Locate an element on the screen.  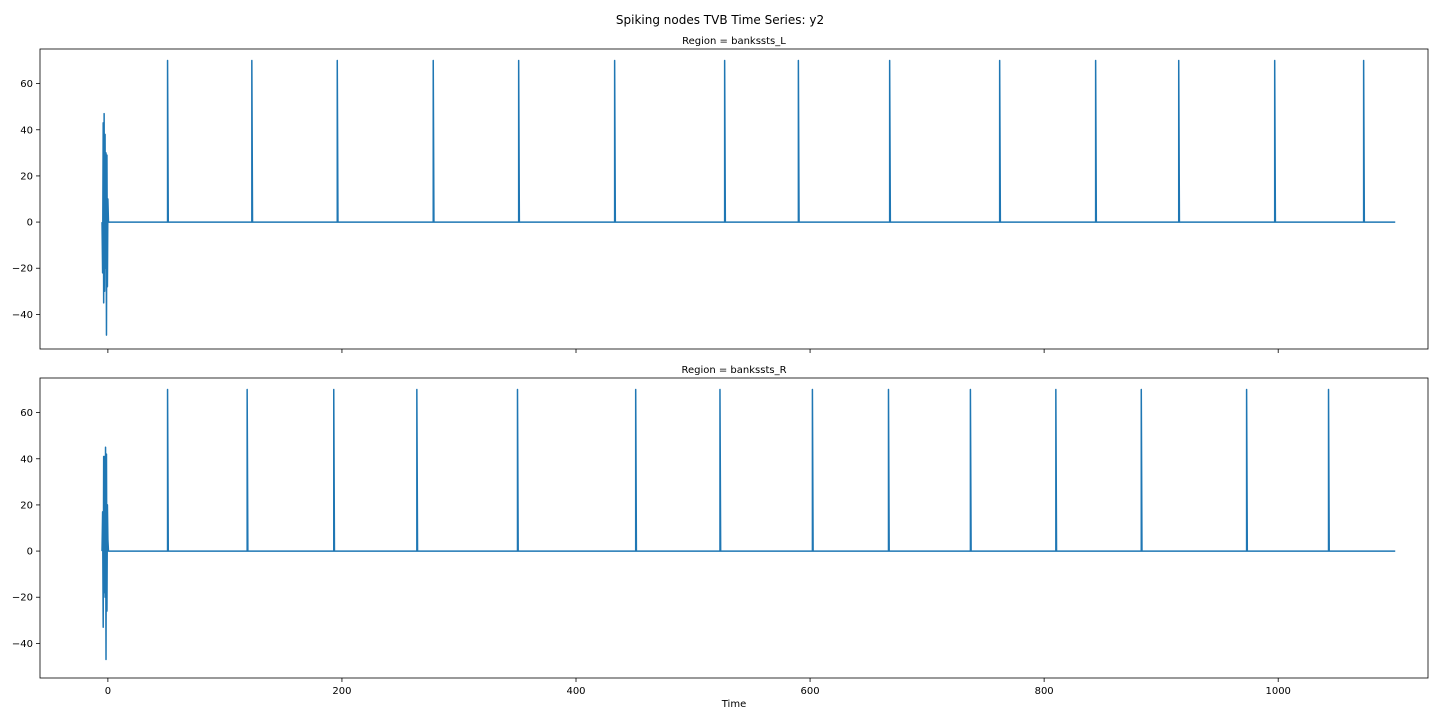
x-tick-label: 600 is located at coordinates (810, 691).